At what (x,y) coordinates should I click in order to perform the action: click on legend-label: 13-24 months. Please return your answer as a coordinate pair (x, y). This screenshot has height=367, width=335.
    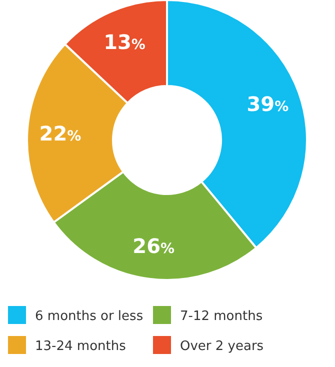
    Looking at the image, I should click on (80, 346).